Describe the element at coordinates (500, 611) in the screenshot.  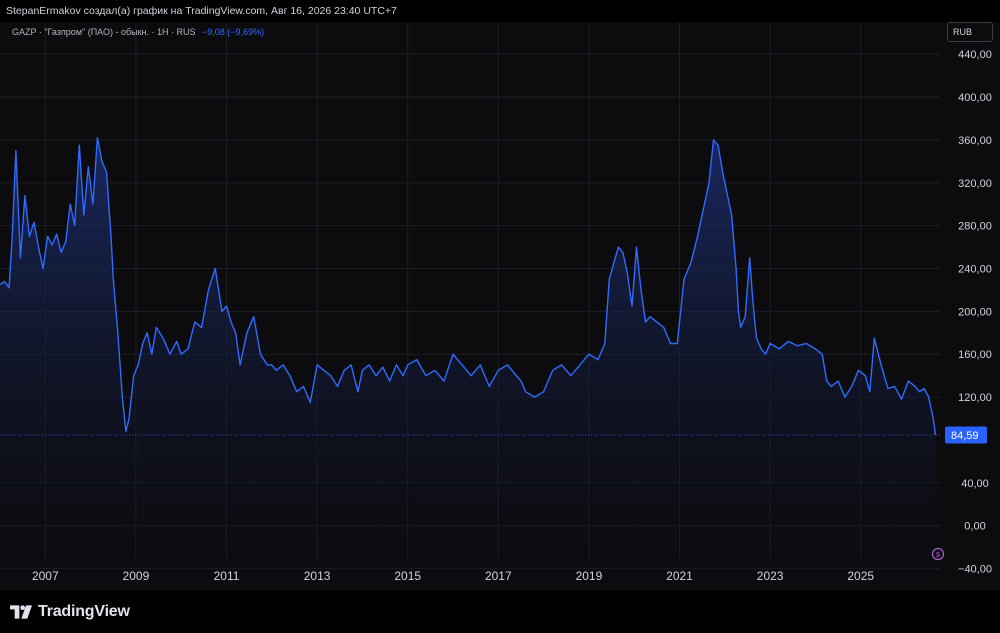
I see `footer-bar: TradingView` at that location.